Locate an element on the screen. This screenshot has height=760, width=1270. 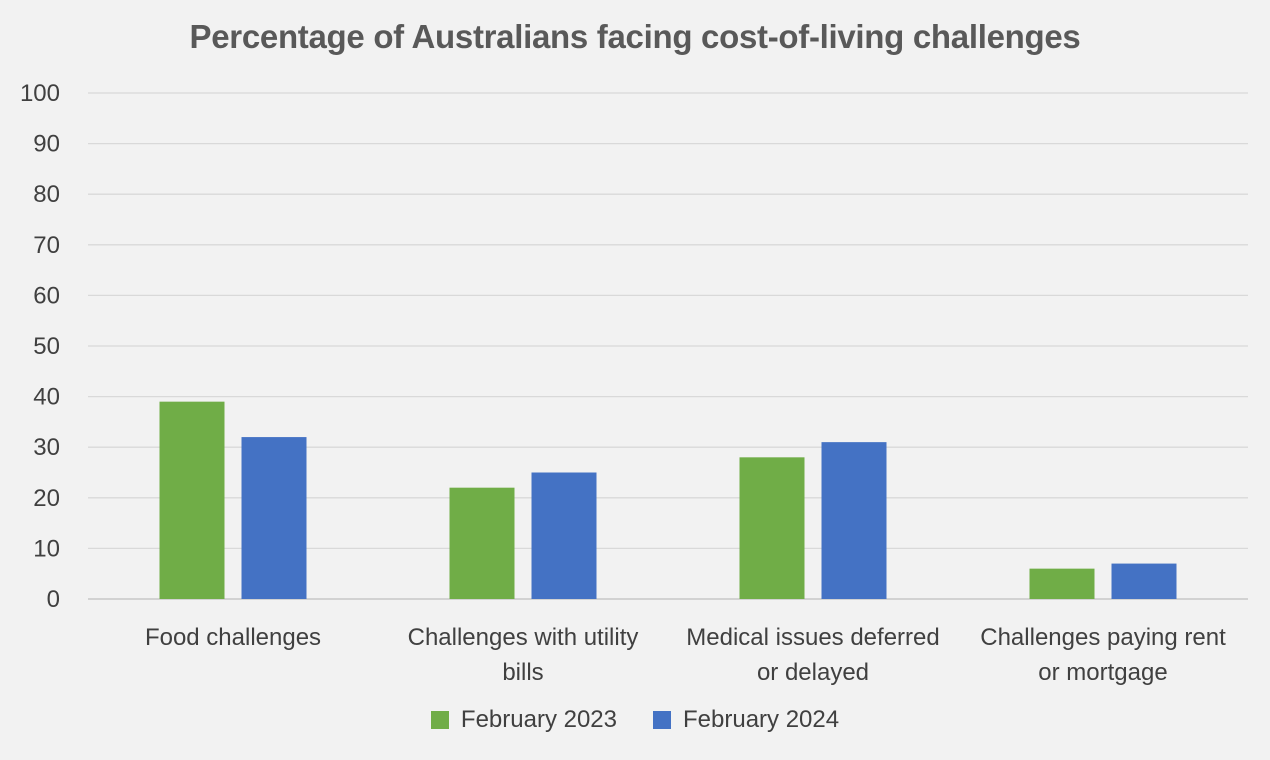
y-tick-label: 70 is located at coordinates (46, 245).